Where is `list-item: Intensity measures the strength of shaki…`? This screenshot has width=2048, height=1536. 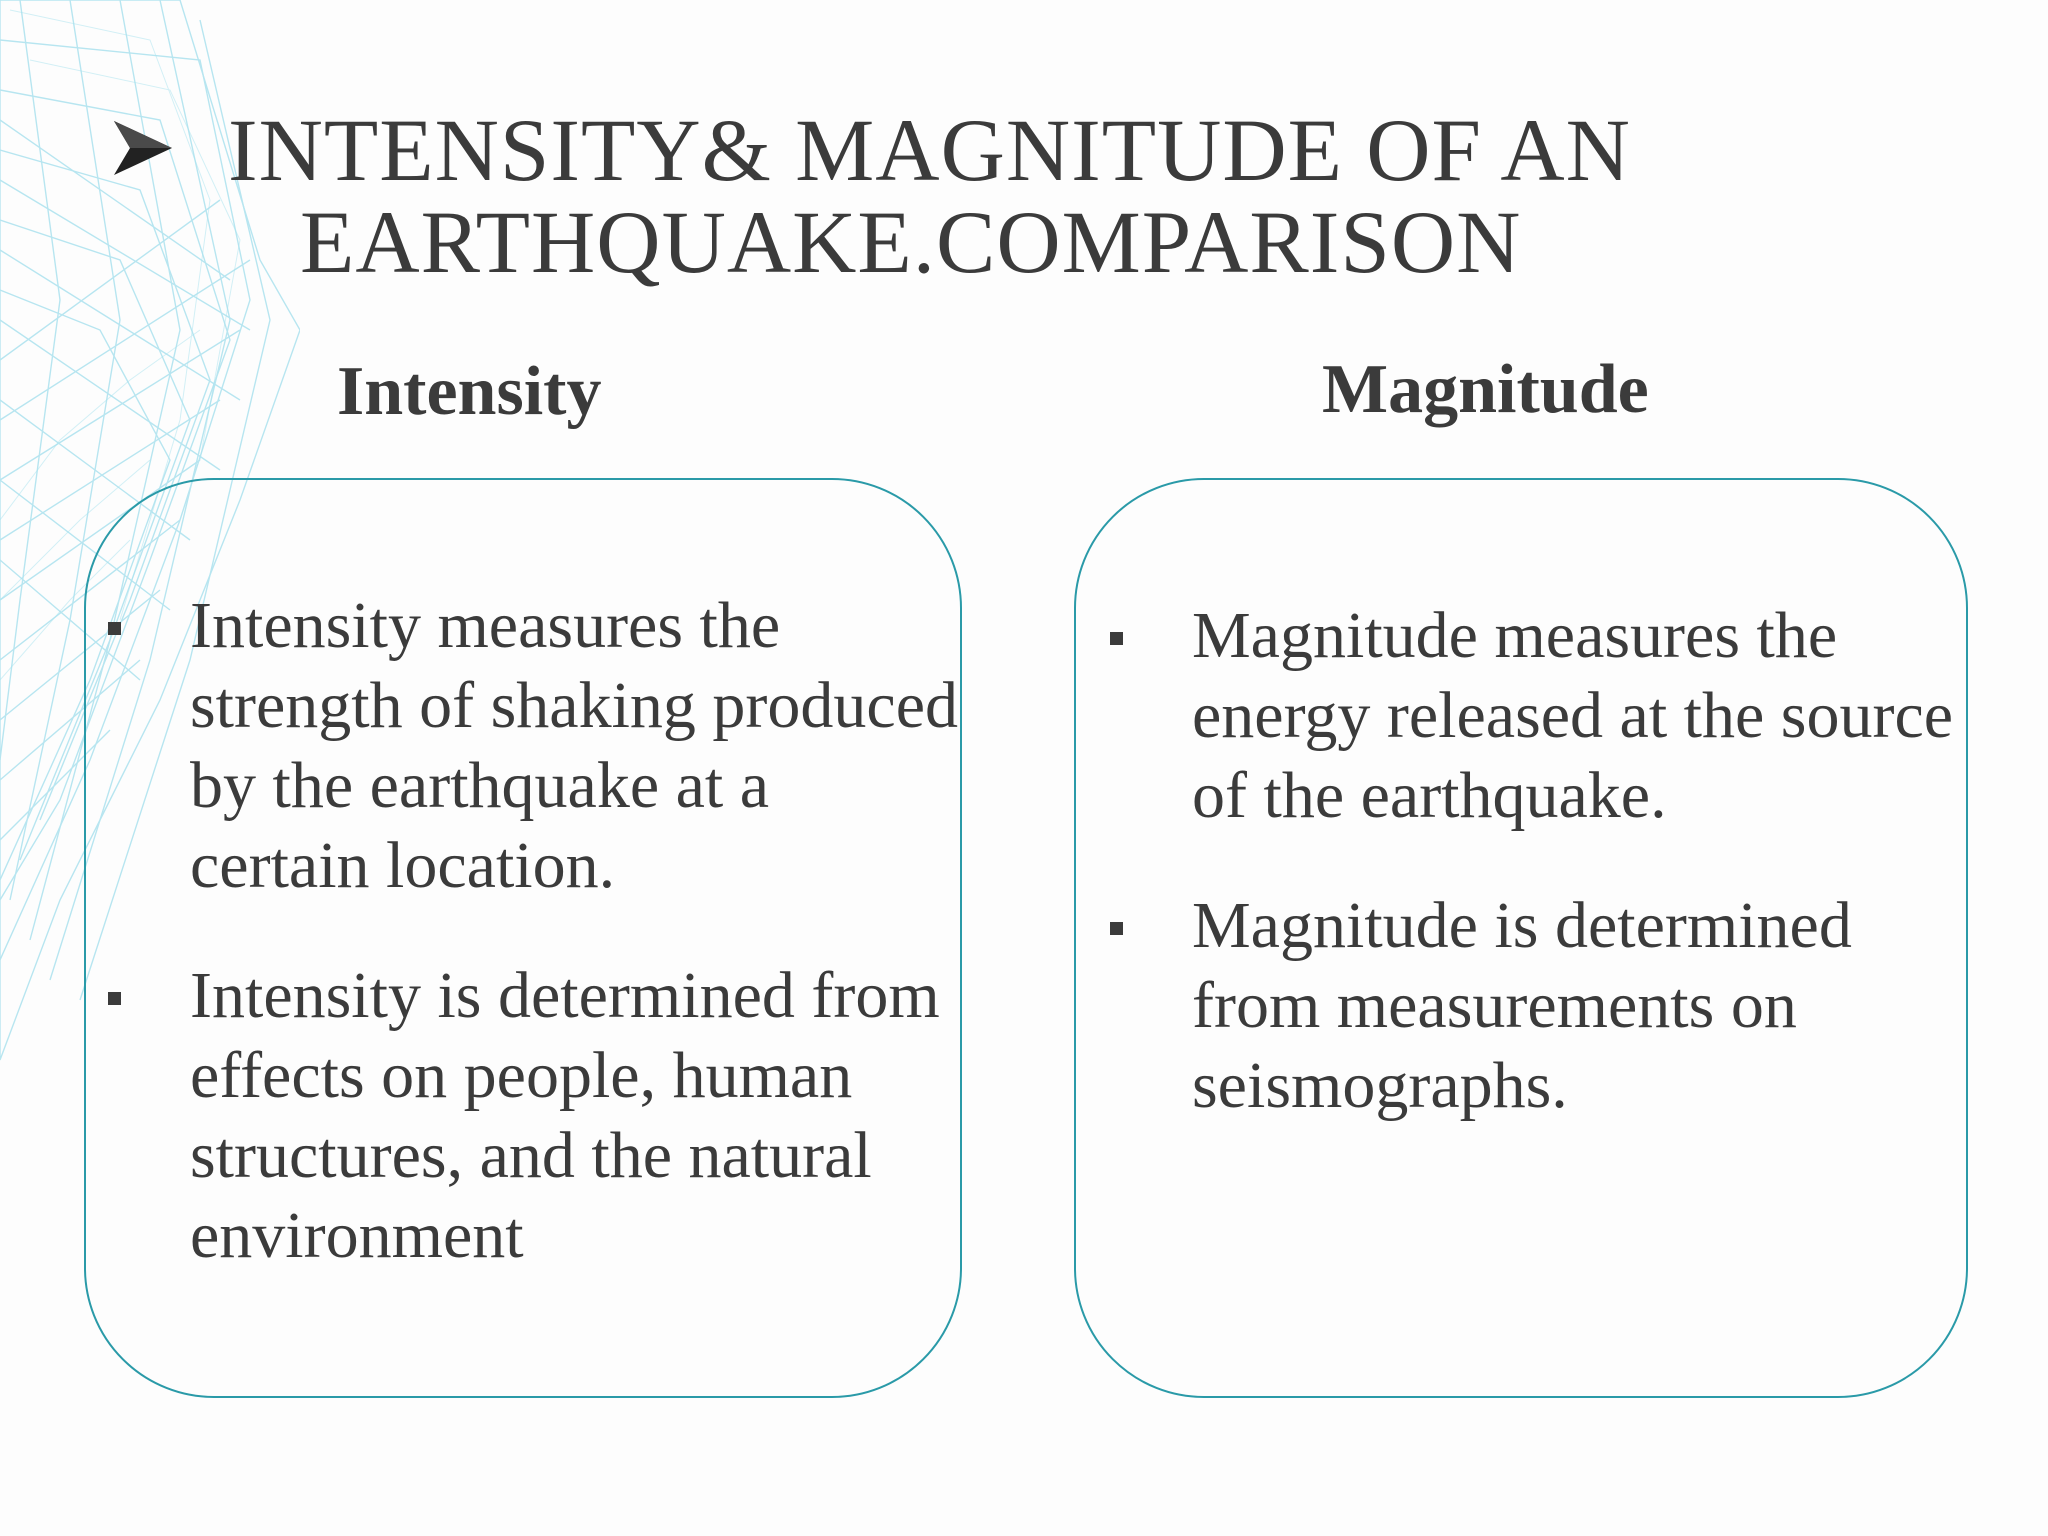 list-item: Intensity measures the strength of shaki… is located at coordinates (533, 746).